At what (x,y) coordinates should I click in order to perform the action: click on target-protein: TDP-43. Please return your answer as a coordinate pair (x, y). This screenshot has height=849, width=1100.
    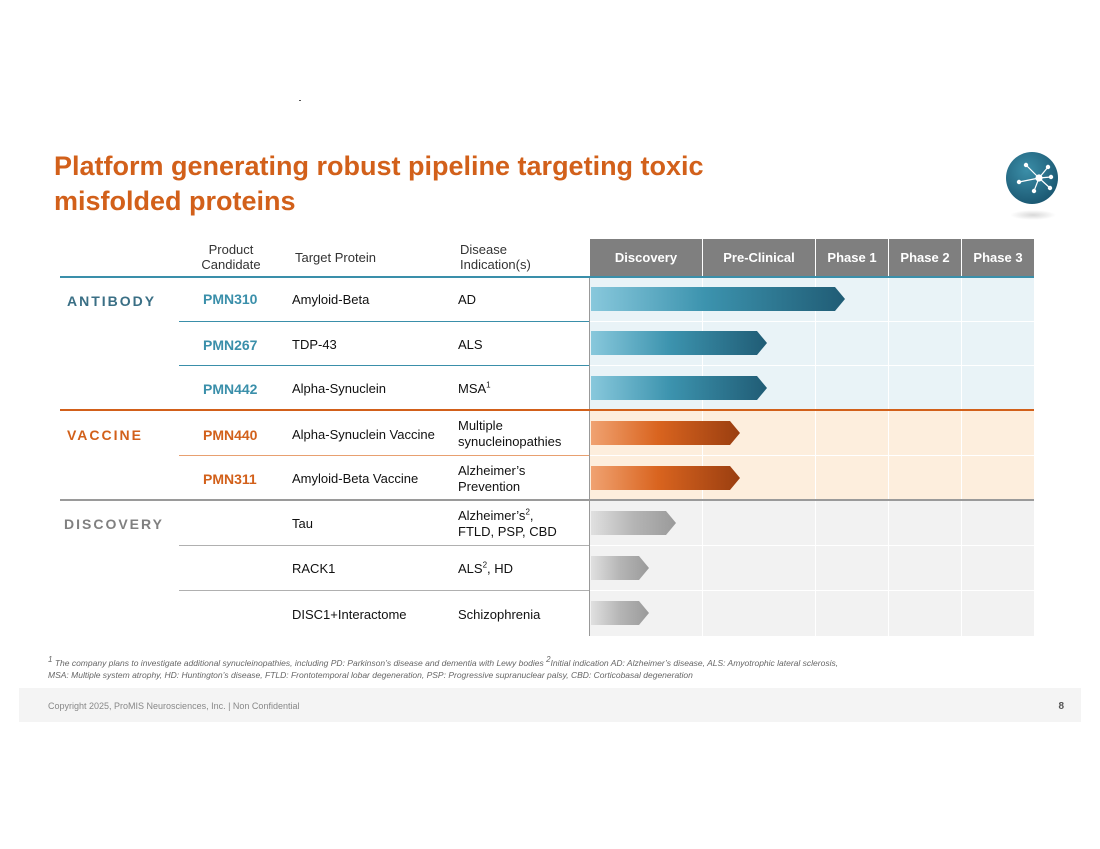
    Looking at the image, I should click on (314, 344).